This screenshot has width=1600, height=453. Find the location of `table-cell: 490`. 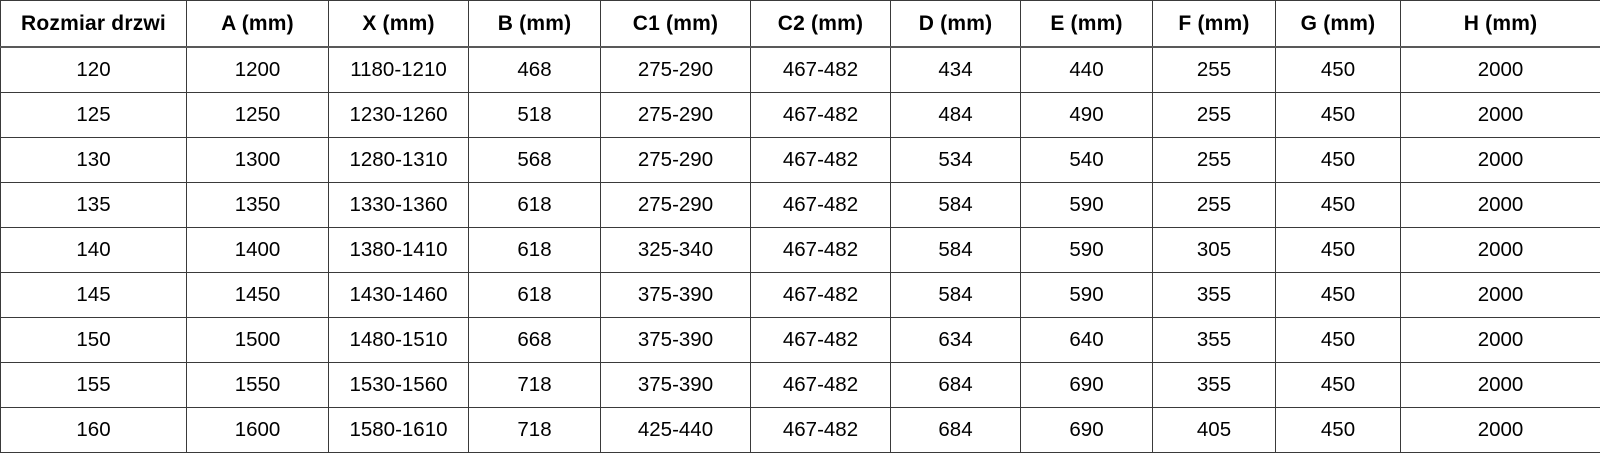

table-cell: 490 is located at coordinates (1087, 115).